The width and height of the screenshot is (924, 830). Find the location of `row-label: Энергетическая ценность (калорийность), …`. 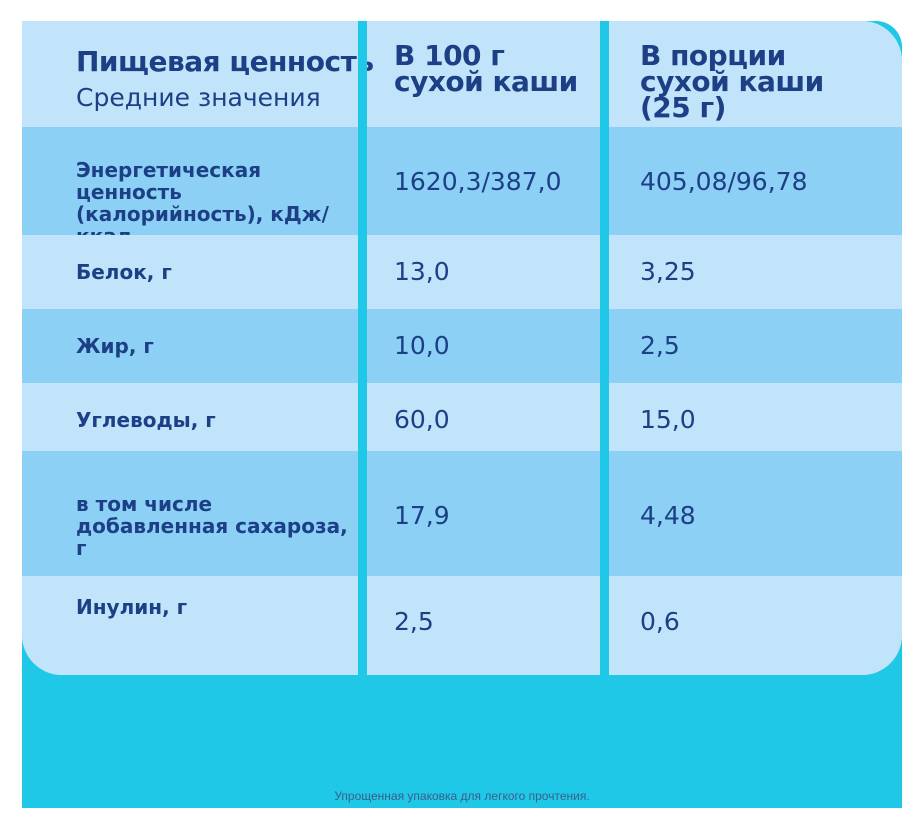

row-label: Энергетическая ценность (калорийность), … is located at coordinates (202, 202).